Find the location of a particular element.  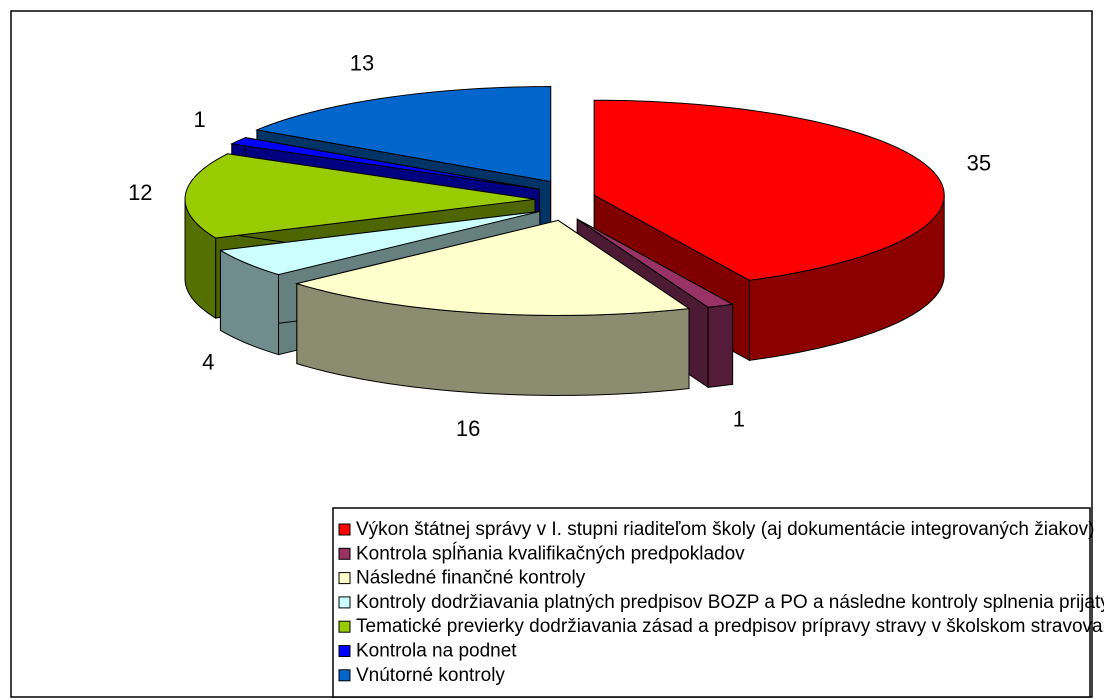

data-label: 12 is located at coordinates (140, 192).